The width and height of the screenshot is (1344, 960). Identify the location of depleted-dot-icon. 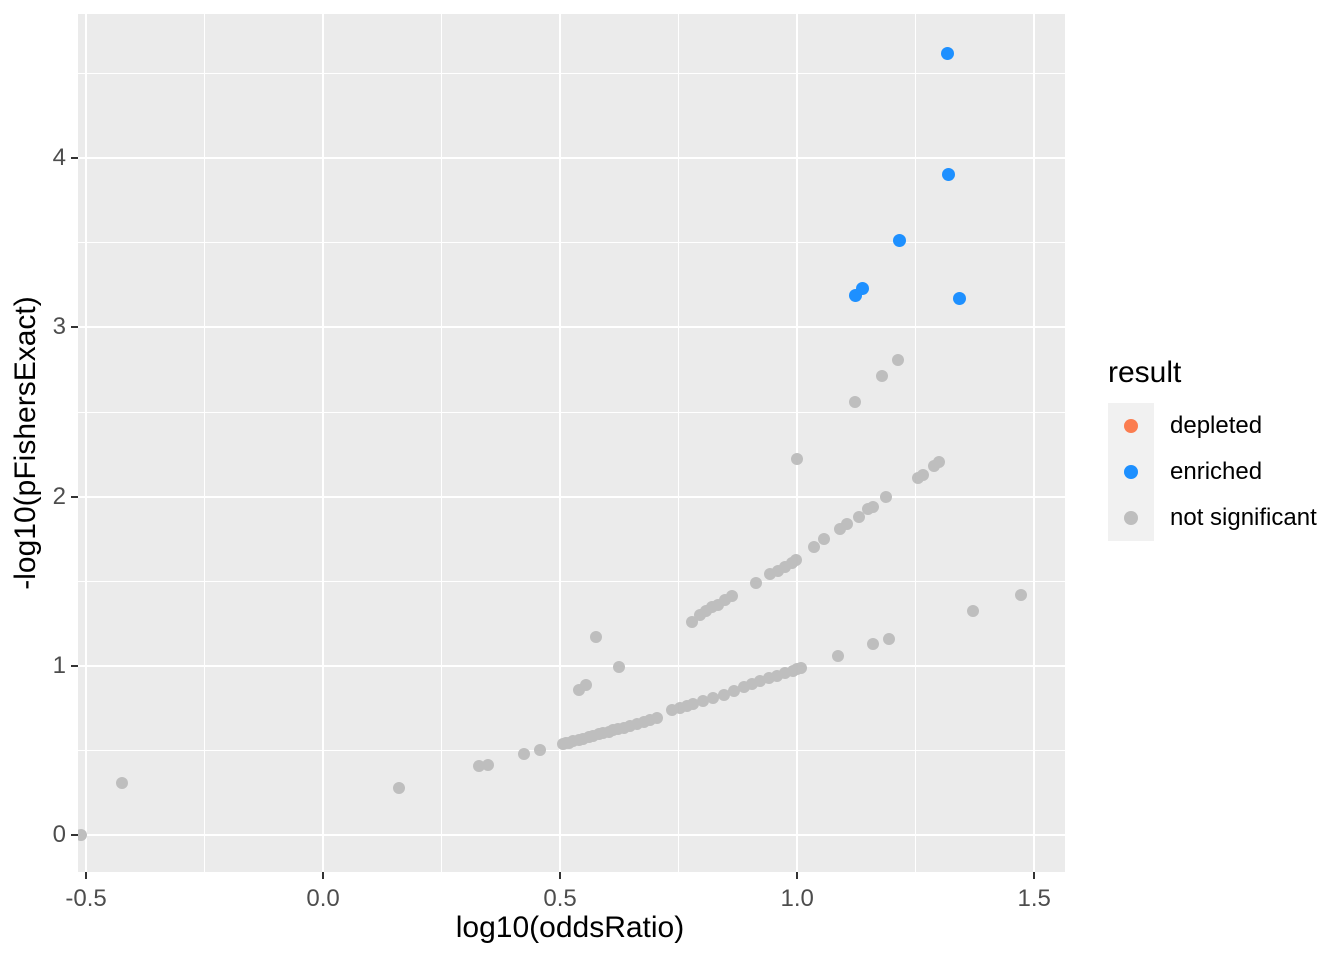
(1131, 426).